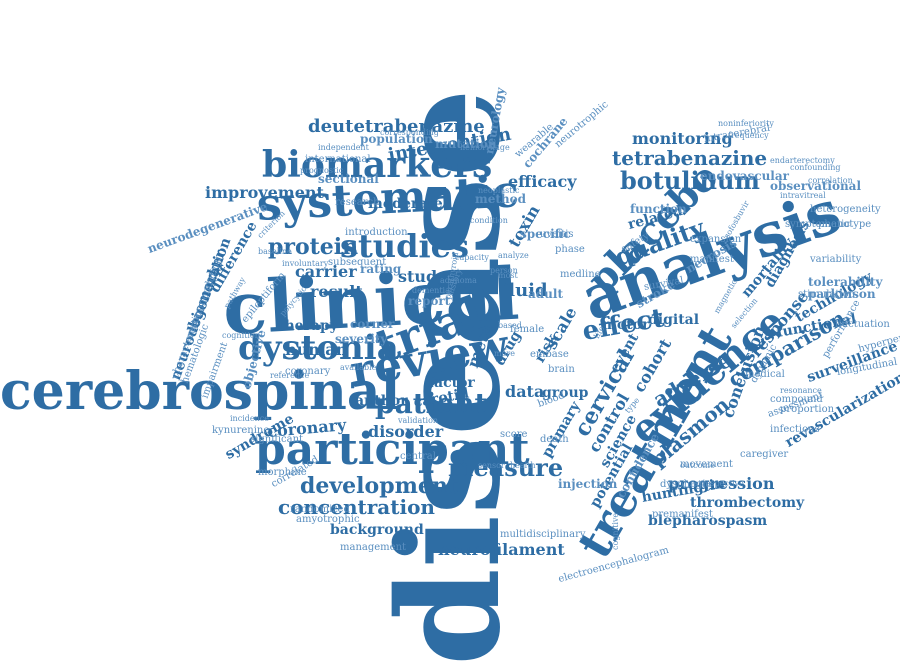  What do you see at coordinates (523, 465) in the screenshot?
I see `word-180: health` at bounding box center [523, 465].